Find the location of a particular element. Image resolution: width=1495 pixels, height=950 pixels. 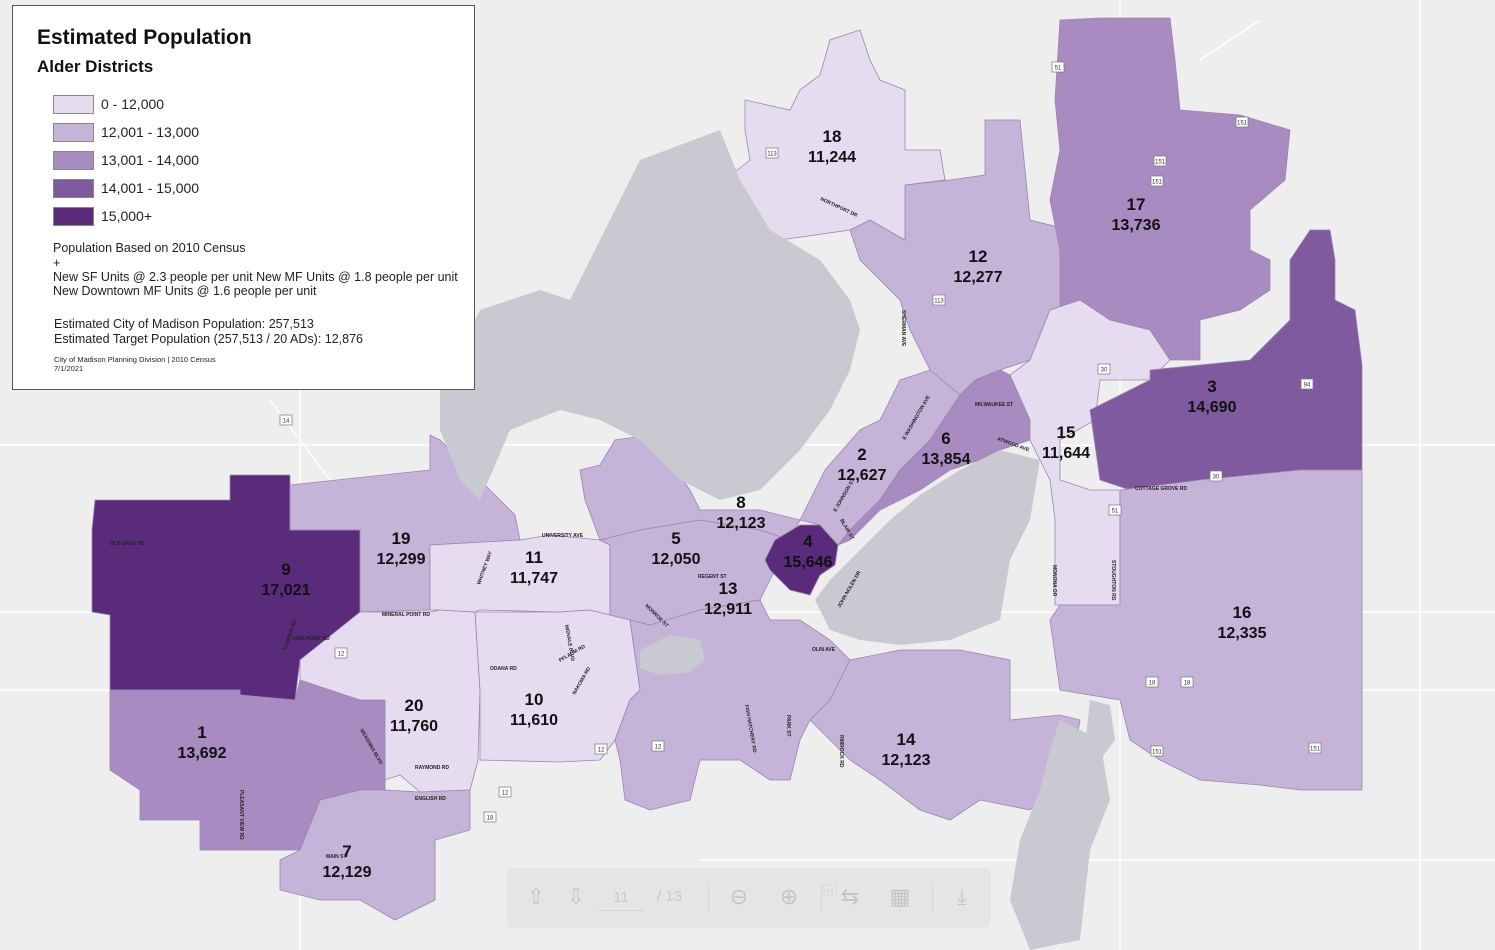

page-total: / 13 is located at coordinates (670, 896).